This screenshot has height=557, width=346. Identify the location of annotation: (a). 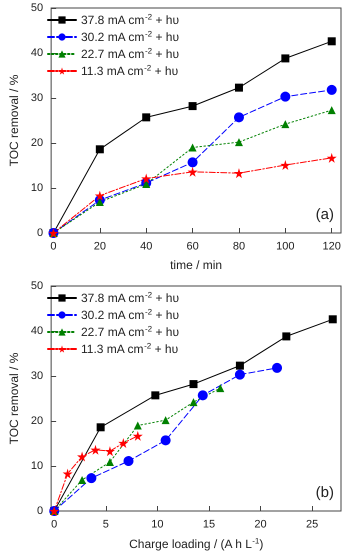
(325, 214).